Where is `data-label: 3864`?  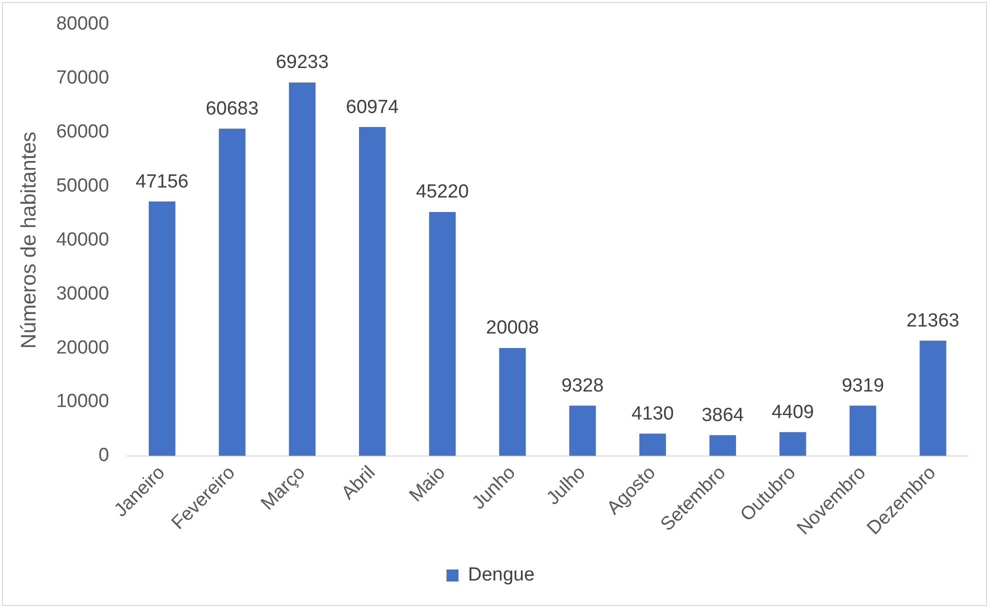
data-label: 3864 is located at coordinates (723, 415).